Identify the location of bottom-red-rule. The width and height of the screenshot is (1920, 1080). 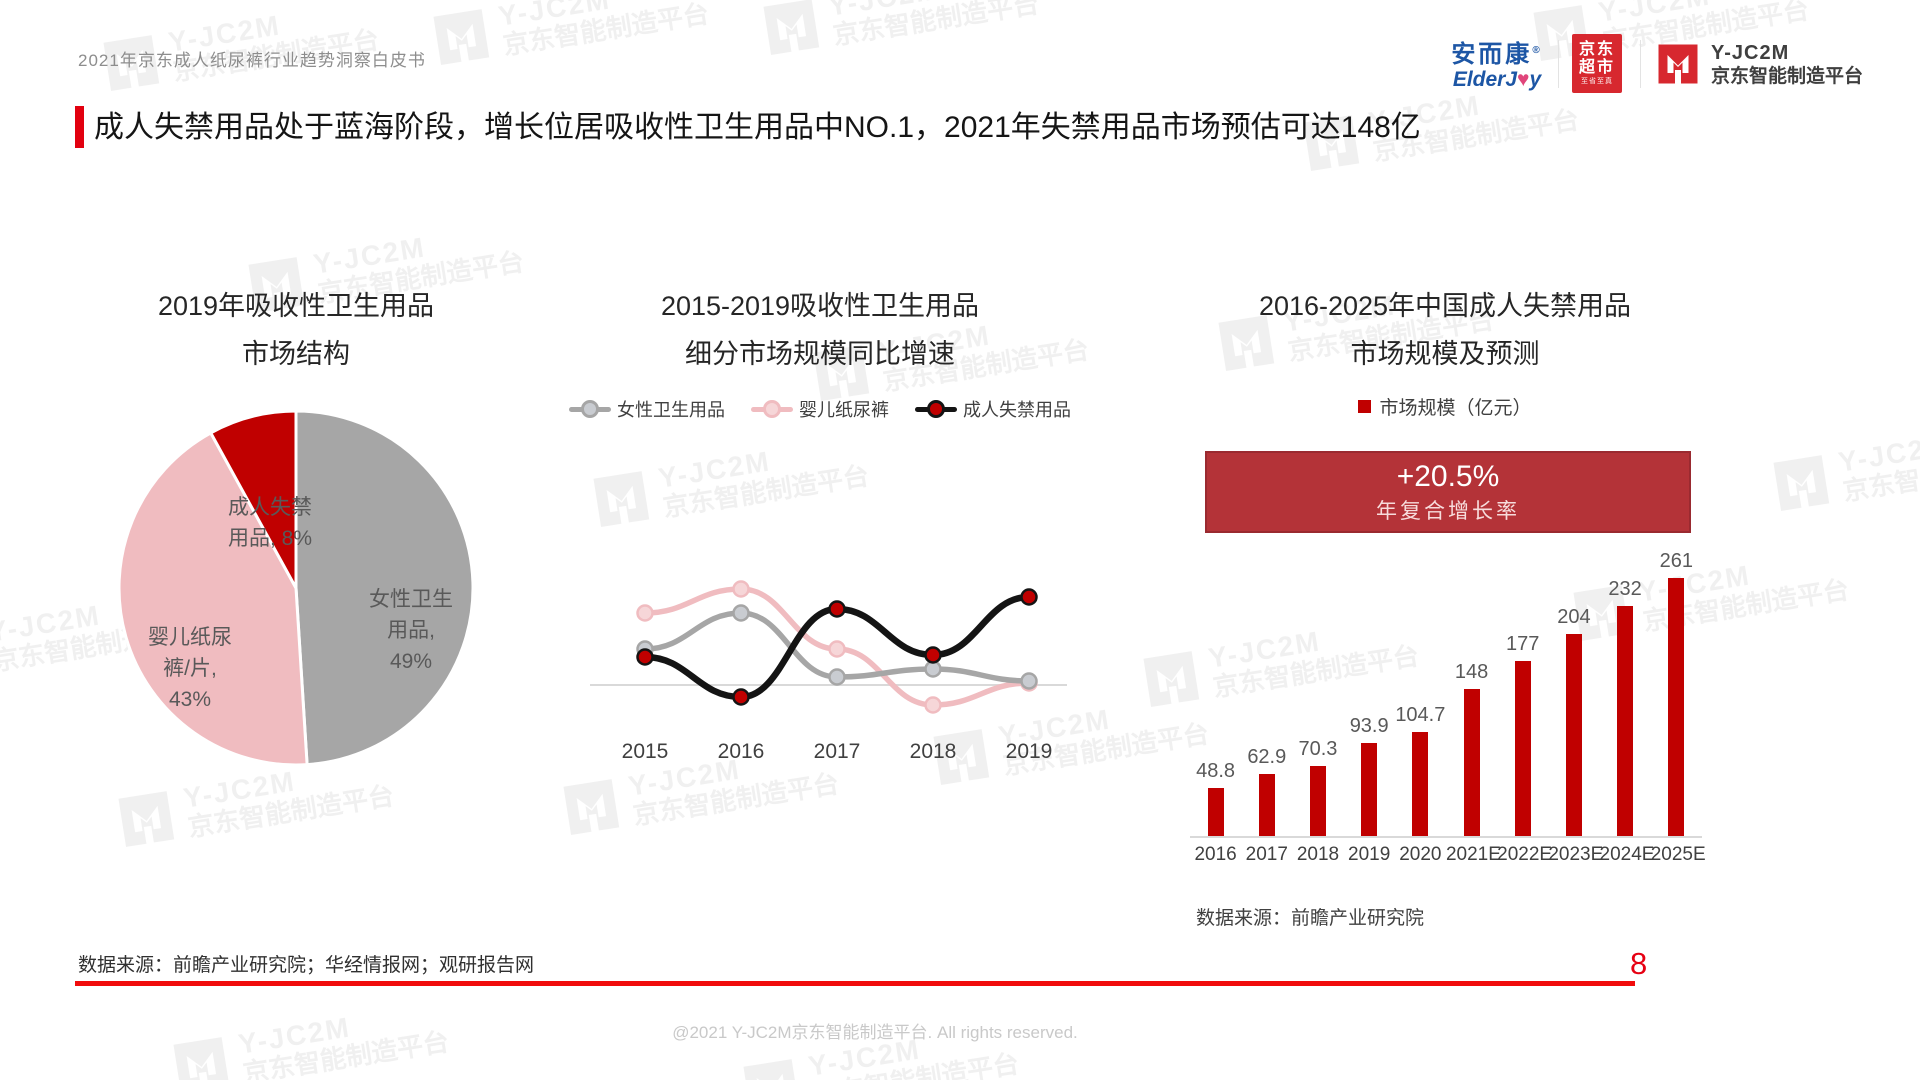
(855, 983).